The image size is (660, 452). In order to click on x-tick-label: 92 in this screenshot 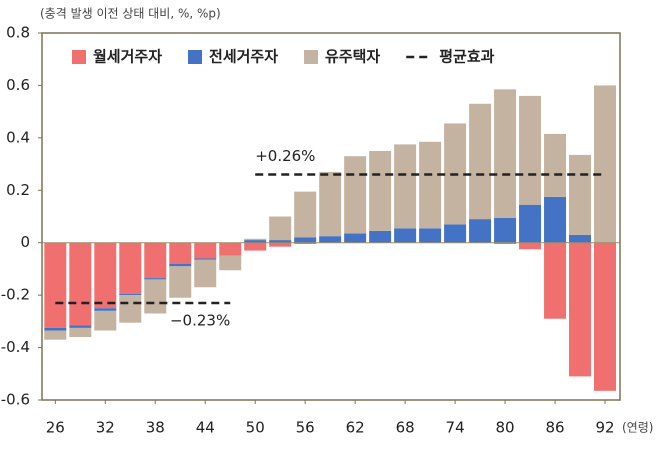, I will do `click(604, 428)`.